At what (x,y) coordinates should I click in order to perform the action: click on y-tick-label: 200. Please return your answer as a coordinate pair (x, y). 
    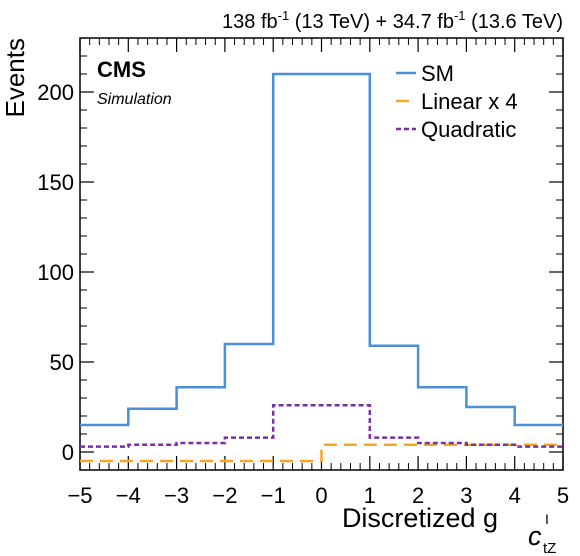
    Looking at the image, I should click on (55, 92).